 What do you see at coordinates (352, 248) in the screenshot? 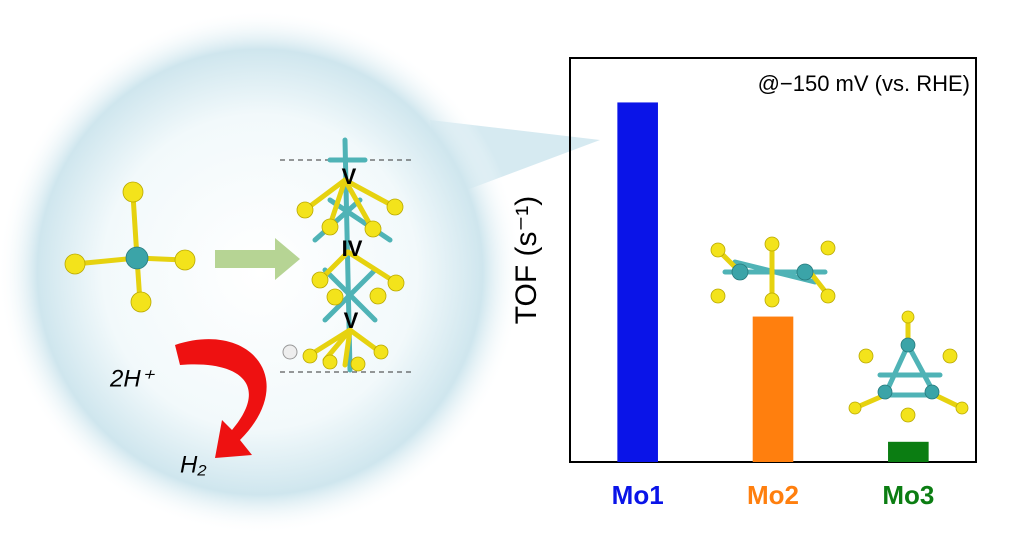
I see `site-label: IV` at bounding box center [352, 248].